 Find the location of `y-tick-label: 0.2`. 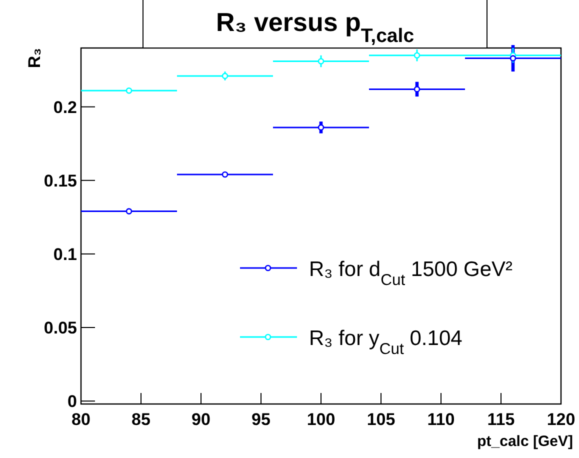

y-tick-label: 0.2 is located at coordinates (65, 107).